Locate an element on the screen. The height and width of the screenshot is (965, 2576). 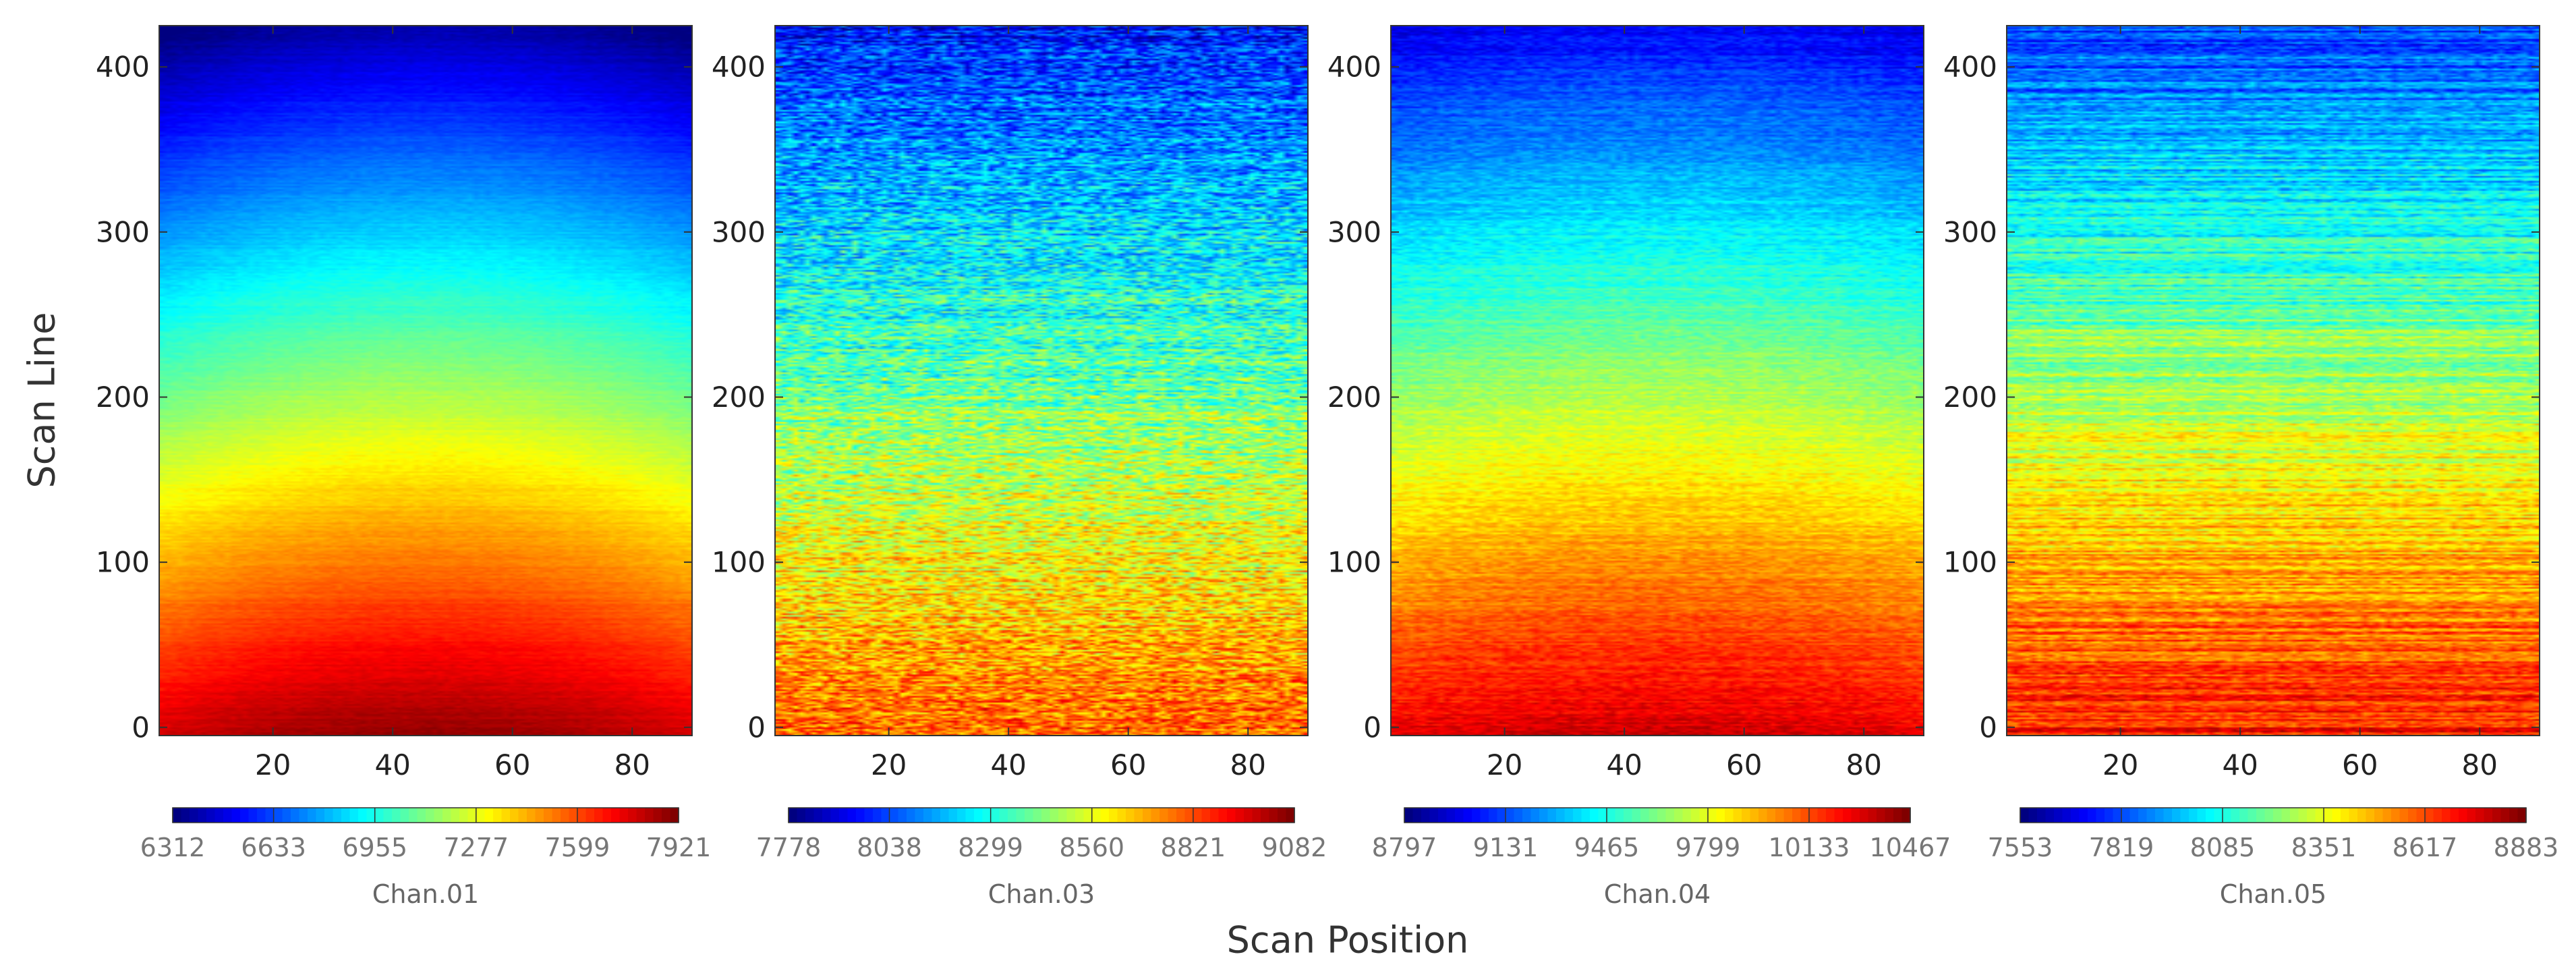
colorbar-tick-label: 6633 is located at coordinates (273, 847).